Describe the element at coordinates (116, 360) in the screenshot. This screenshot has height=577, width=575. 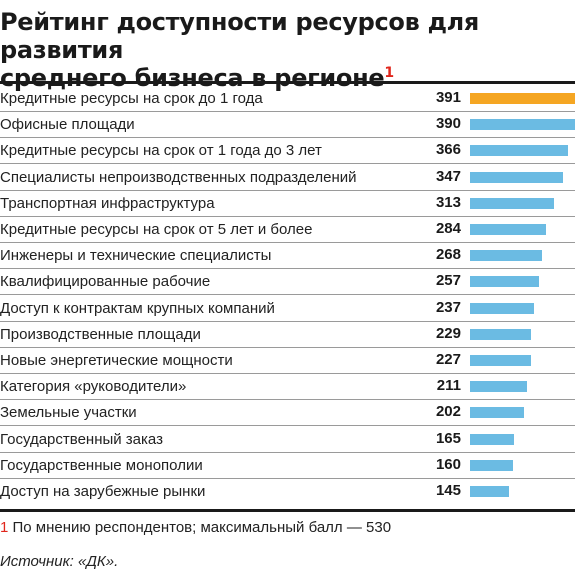
I see `category-label: Новые энергетические мощности` at that location.